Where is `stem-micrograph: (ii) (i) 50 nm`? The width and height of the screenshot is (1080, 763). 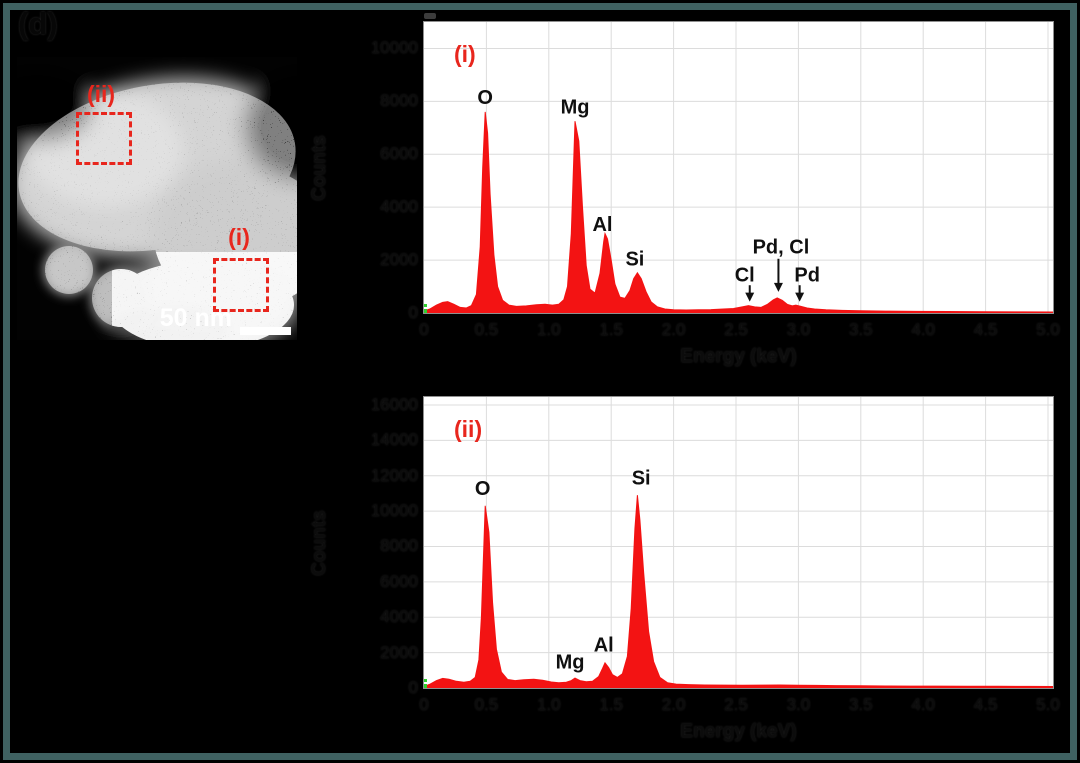 stem-micrograph: (ii) (i) 50 nm is located at coordinates (157, 198).